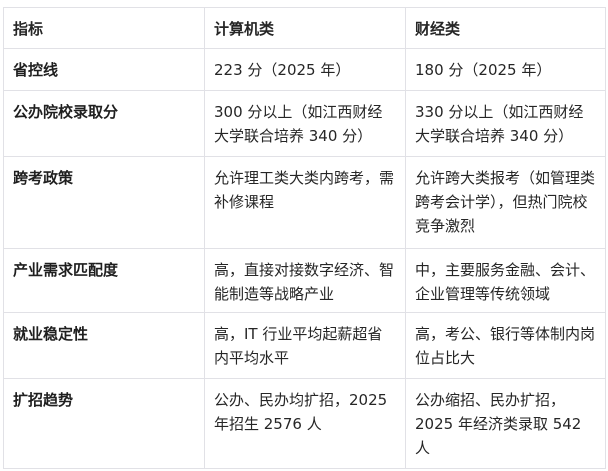  I want to click on cell-finance: 330 分以上（如江西财经大学联合培养 340 分）, so click(505, 123).